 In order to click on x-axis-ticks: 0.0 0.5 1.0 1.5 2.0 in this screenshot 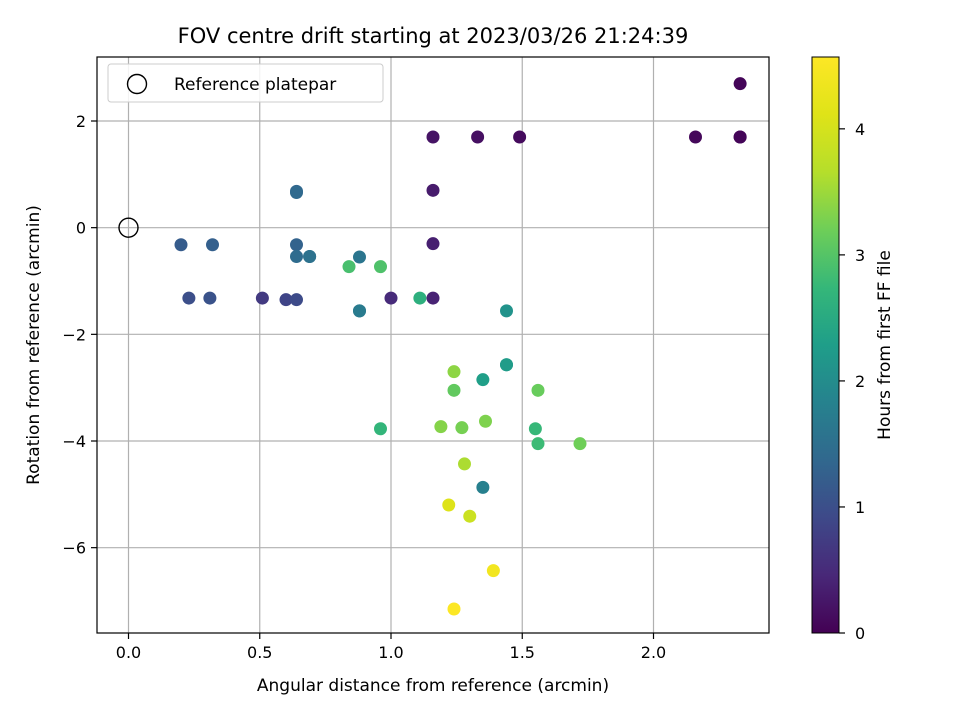, I will do `click(391, 647)`.